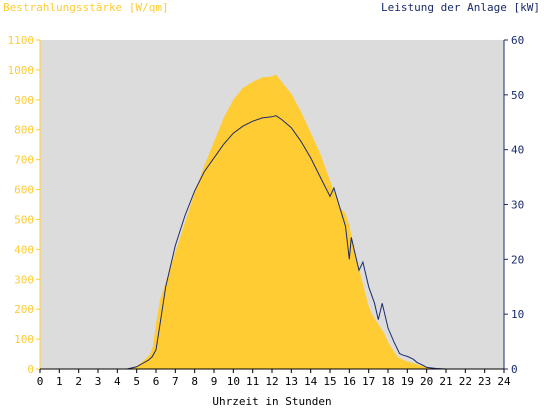 The height and width of the screenshot is (408, 544). I want to click on x-tick-label: 3, so click(98, 381).